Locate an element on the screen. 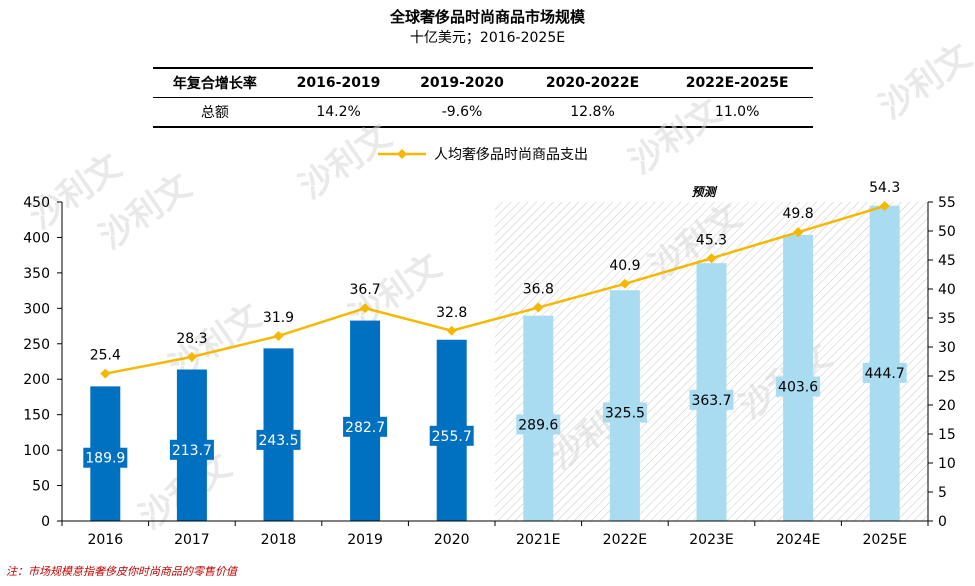 This screenshot has width=975, height=586. bar-label: 289.6 is located at coordinates (538, 426).